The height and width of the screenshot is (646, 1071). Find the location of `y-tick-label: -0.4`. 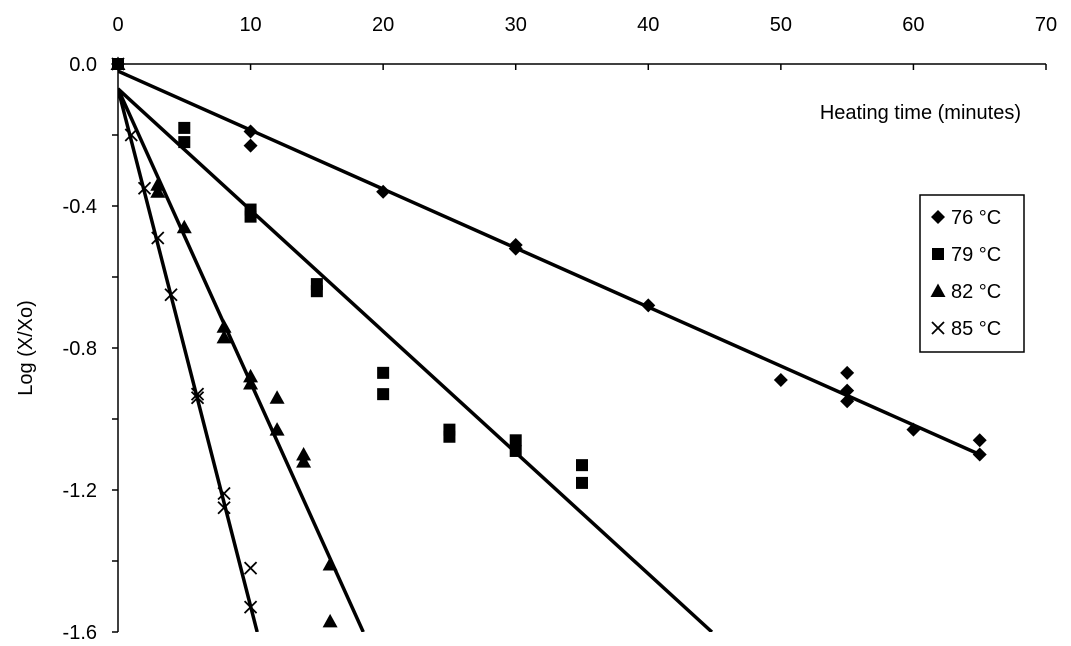

y-tick-label: -0.4 is located at coordinates (80, 207).